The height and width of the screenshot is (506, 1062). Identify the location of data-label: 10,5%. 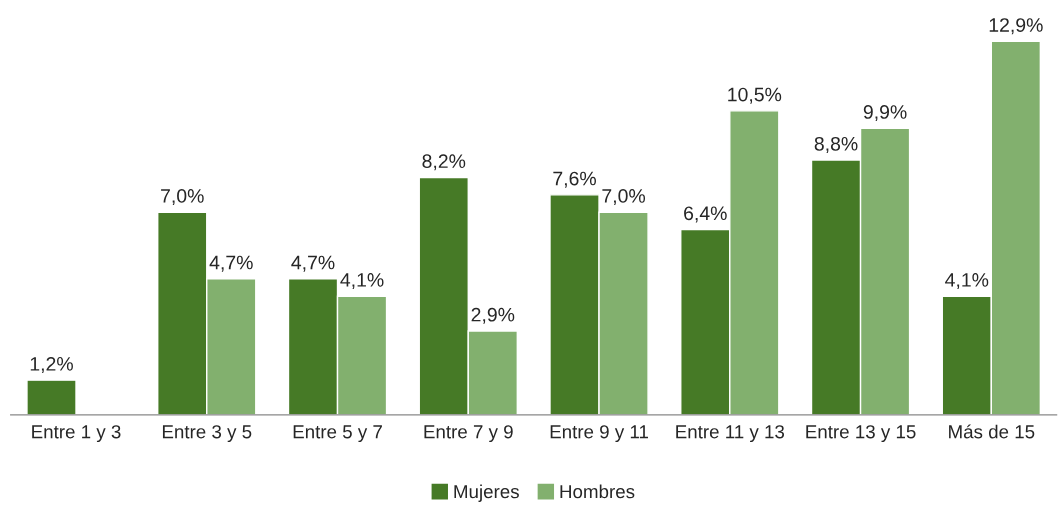
(755, 95).